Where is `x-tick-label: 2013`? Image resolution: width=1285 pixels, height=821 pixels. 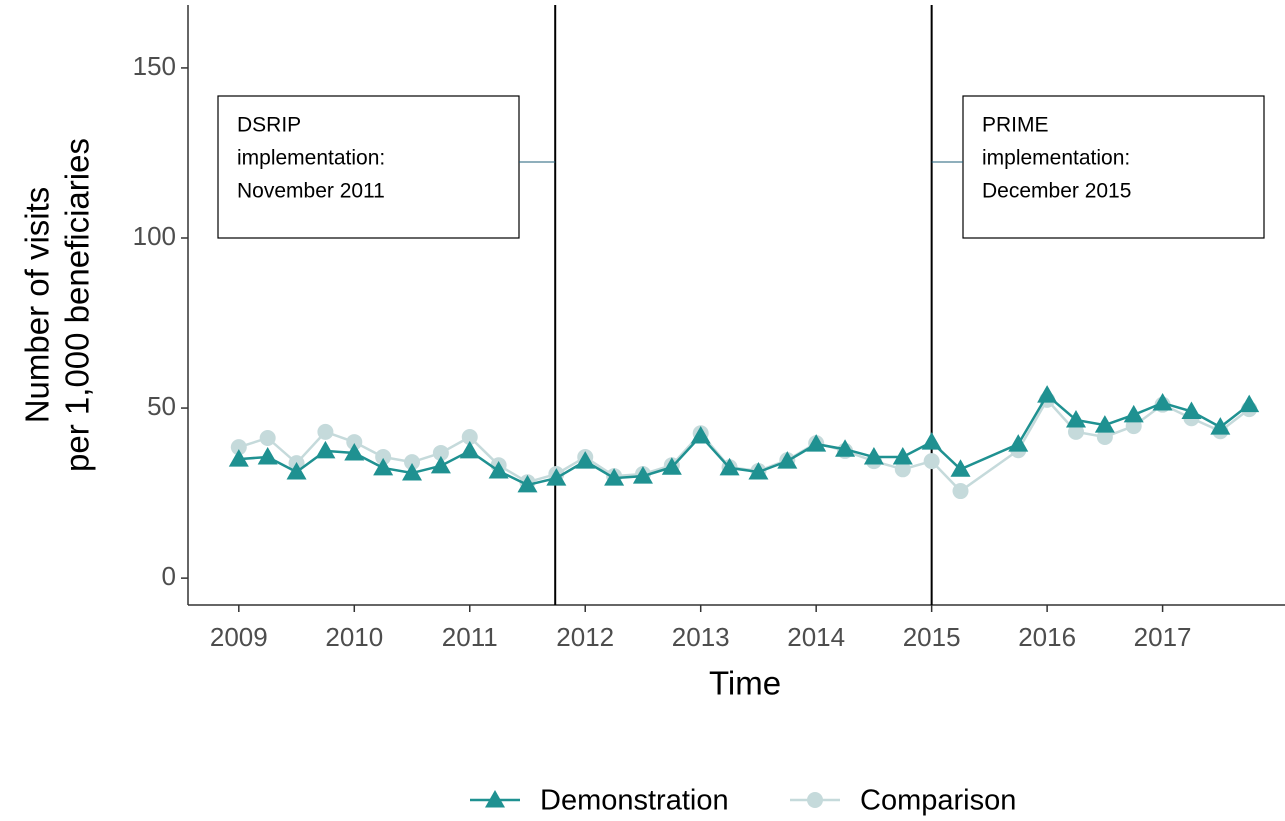
x-tick-label: 2013 is located at coordinates (701, 637).